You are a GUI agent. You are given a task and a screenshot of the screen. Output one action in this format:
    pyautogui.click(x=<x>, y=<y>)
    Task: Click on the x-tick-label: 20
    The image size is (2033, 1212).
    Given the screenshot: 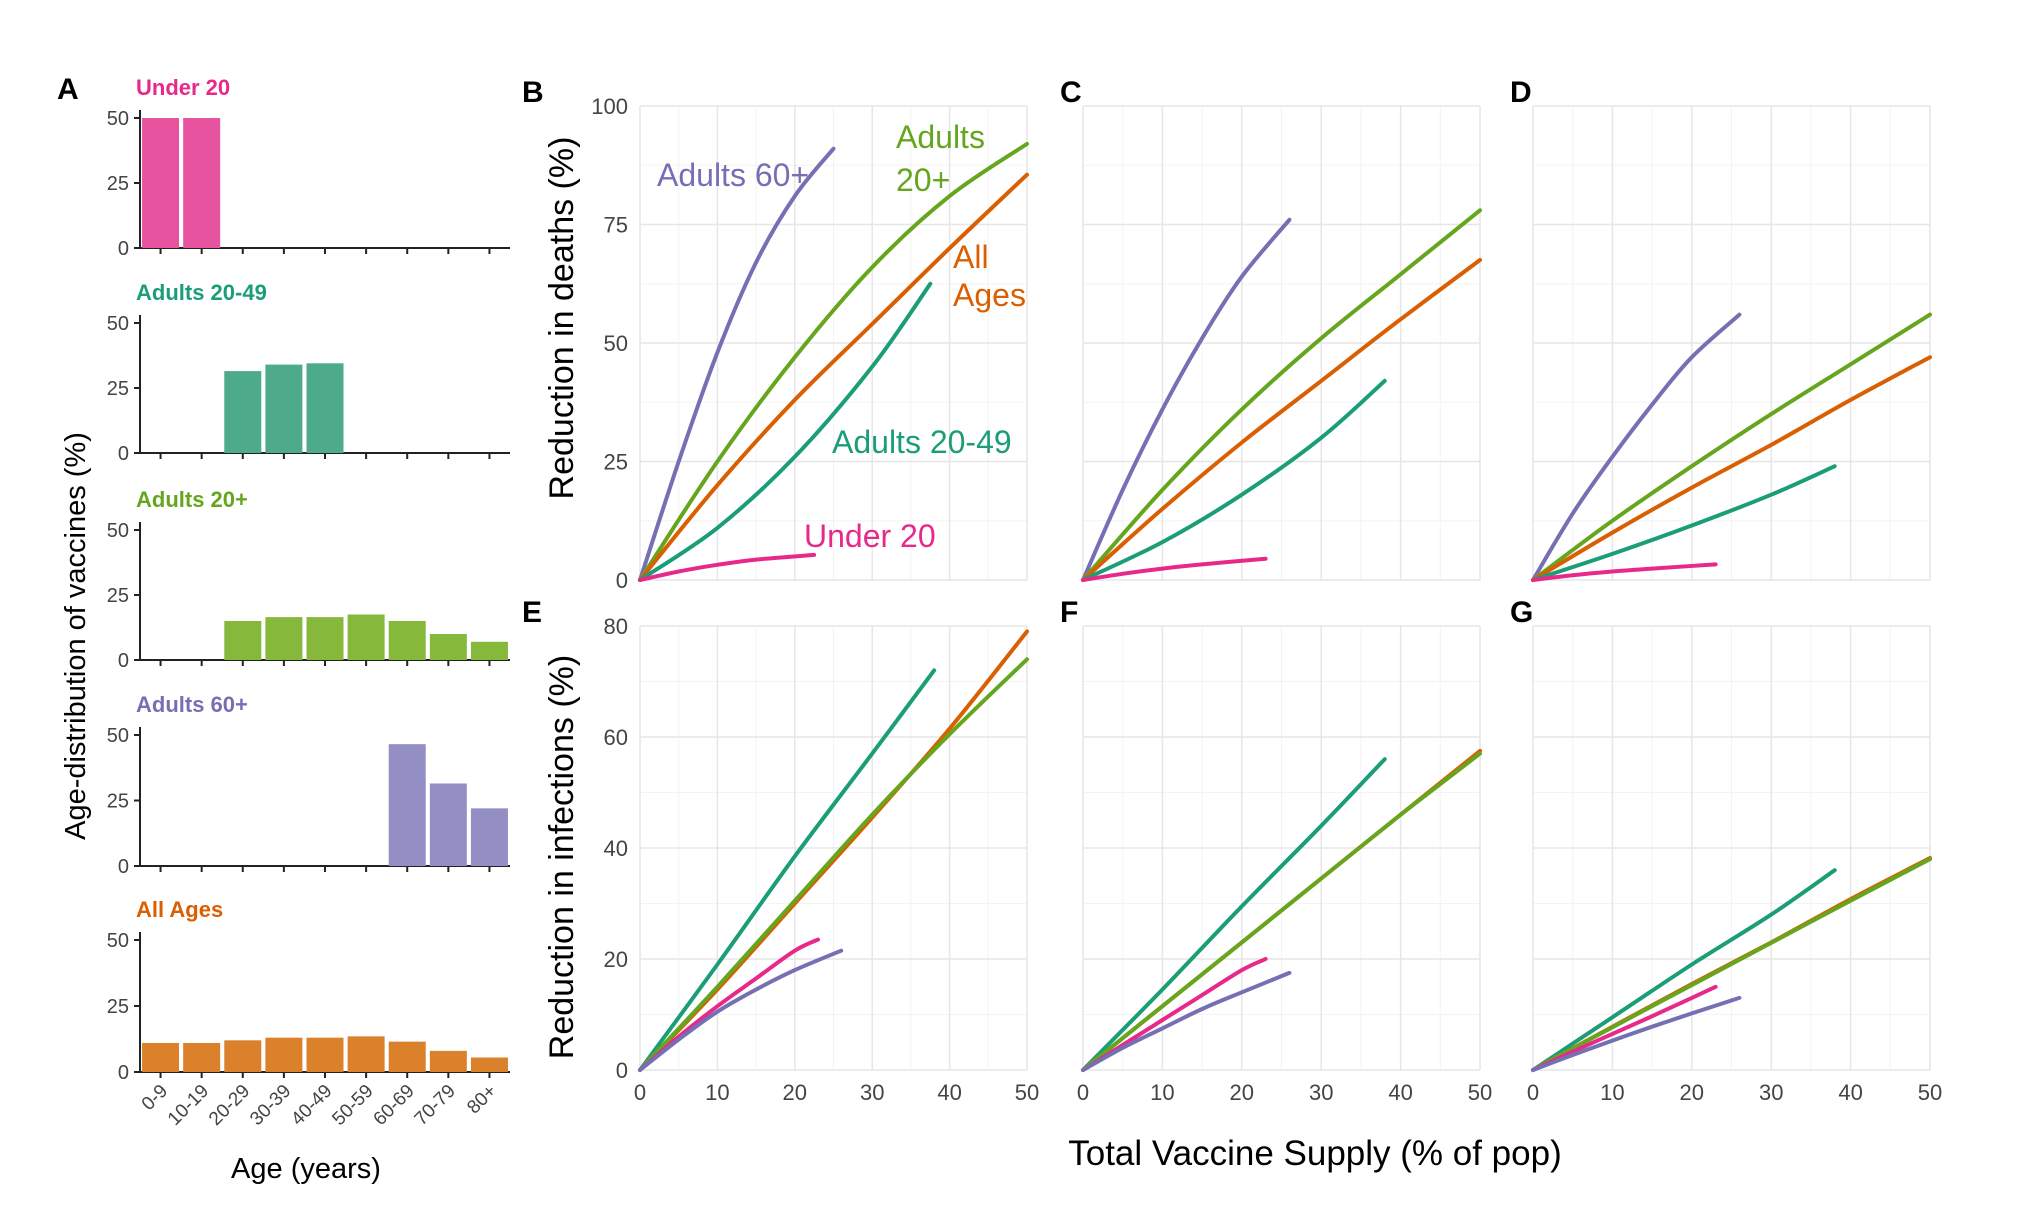 What is the action you would take?
    pyautogui.click(x=795, y=1092)
    